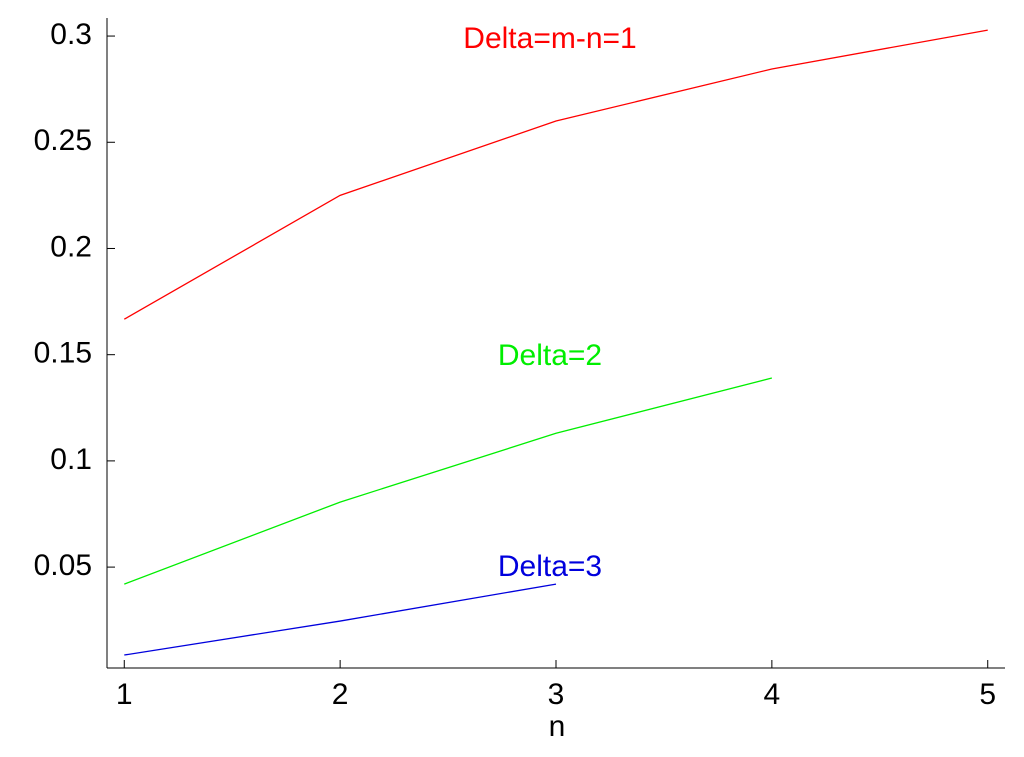  I want to click on series-line, so click(340, 619).